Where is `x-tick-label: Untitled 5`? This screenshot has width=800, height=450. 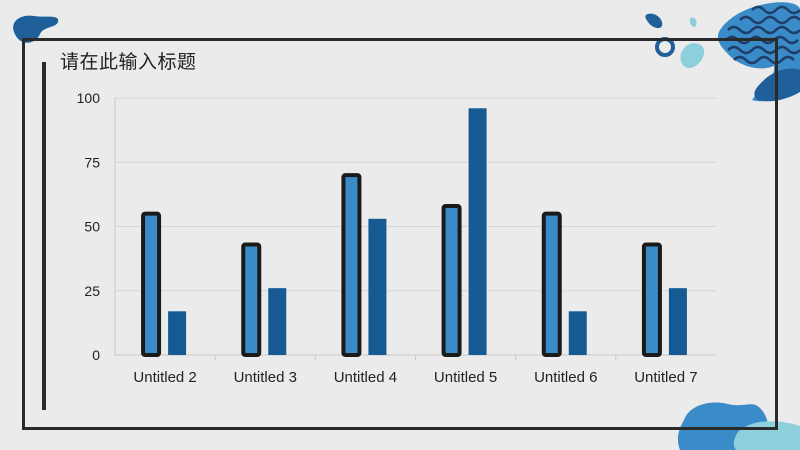 x-tick-label: Untitled 5 is located at coordinates (465, 377).